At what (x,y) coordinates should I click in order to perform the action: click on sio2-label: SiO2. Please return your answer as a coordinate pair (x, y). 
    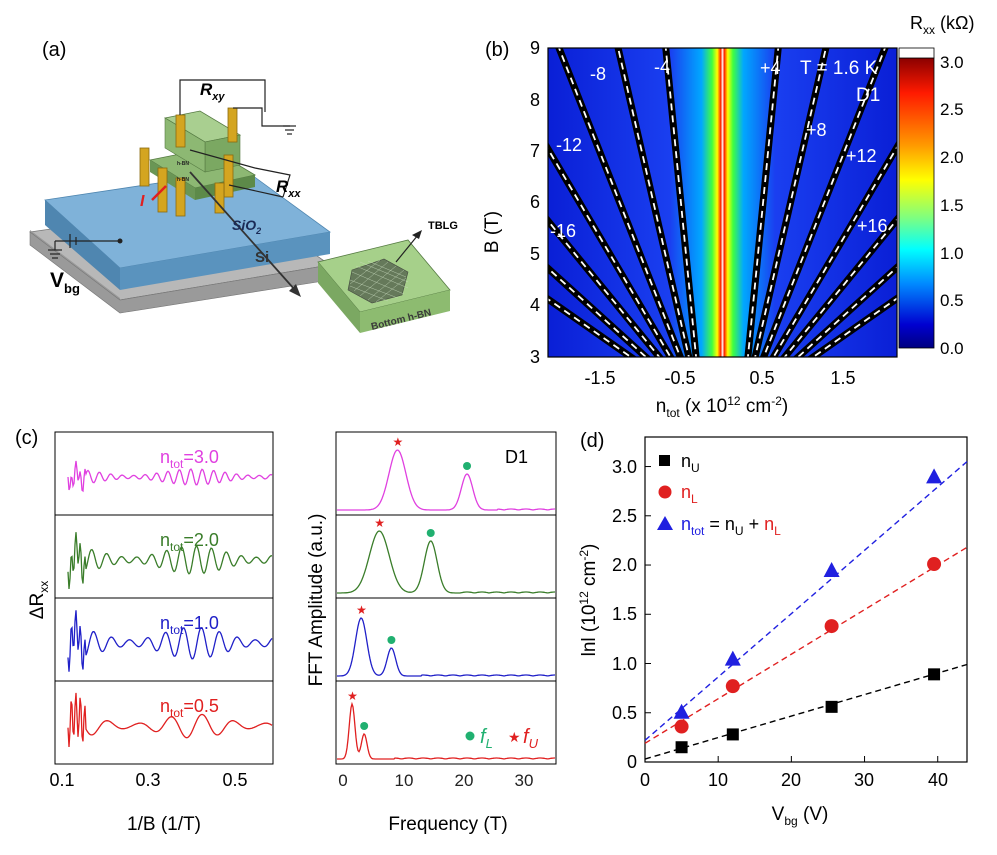
    Looking at the image, I should click on (246, 226).